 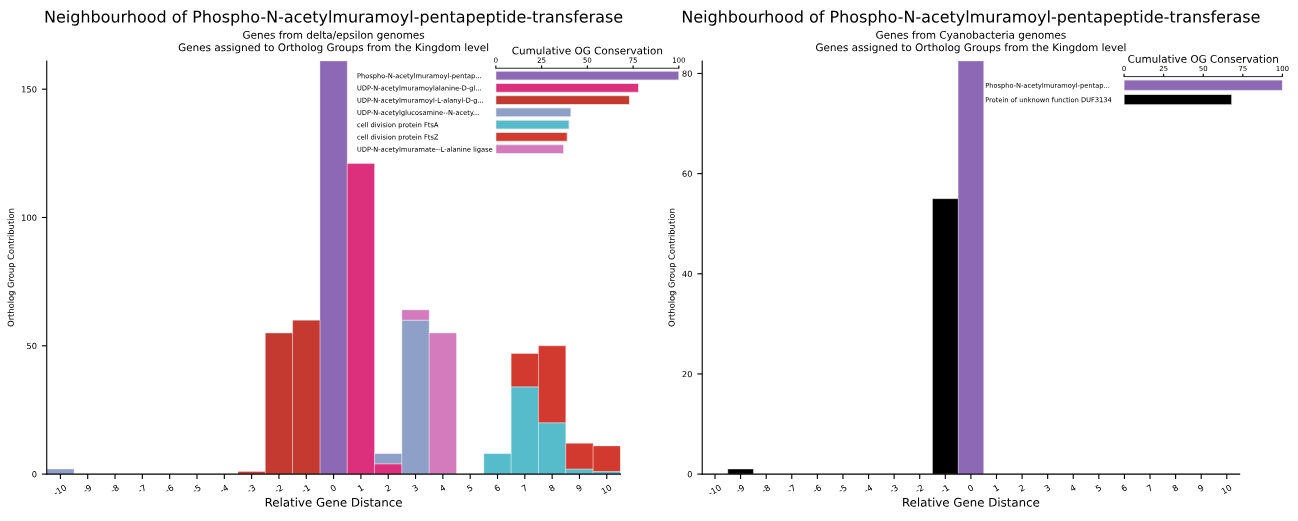 I want to click on y-tick-label: 50, so click(x=32, y=346).